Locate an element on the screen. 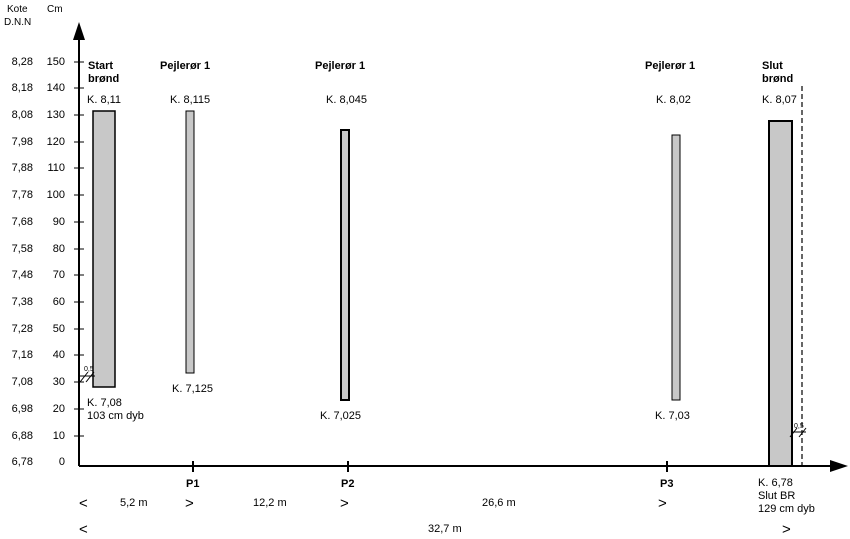 The image size is (850, 539). cm-label: 120 is located at coordinates (55, 142).